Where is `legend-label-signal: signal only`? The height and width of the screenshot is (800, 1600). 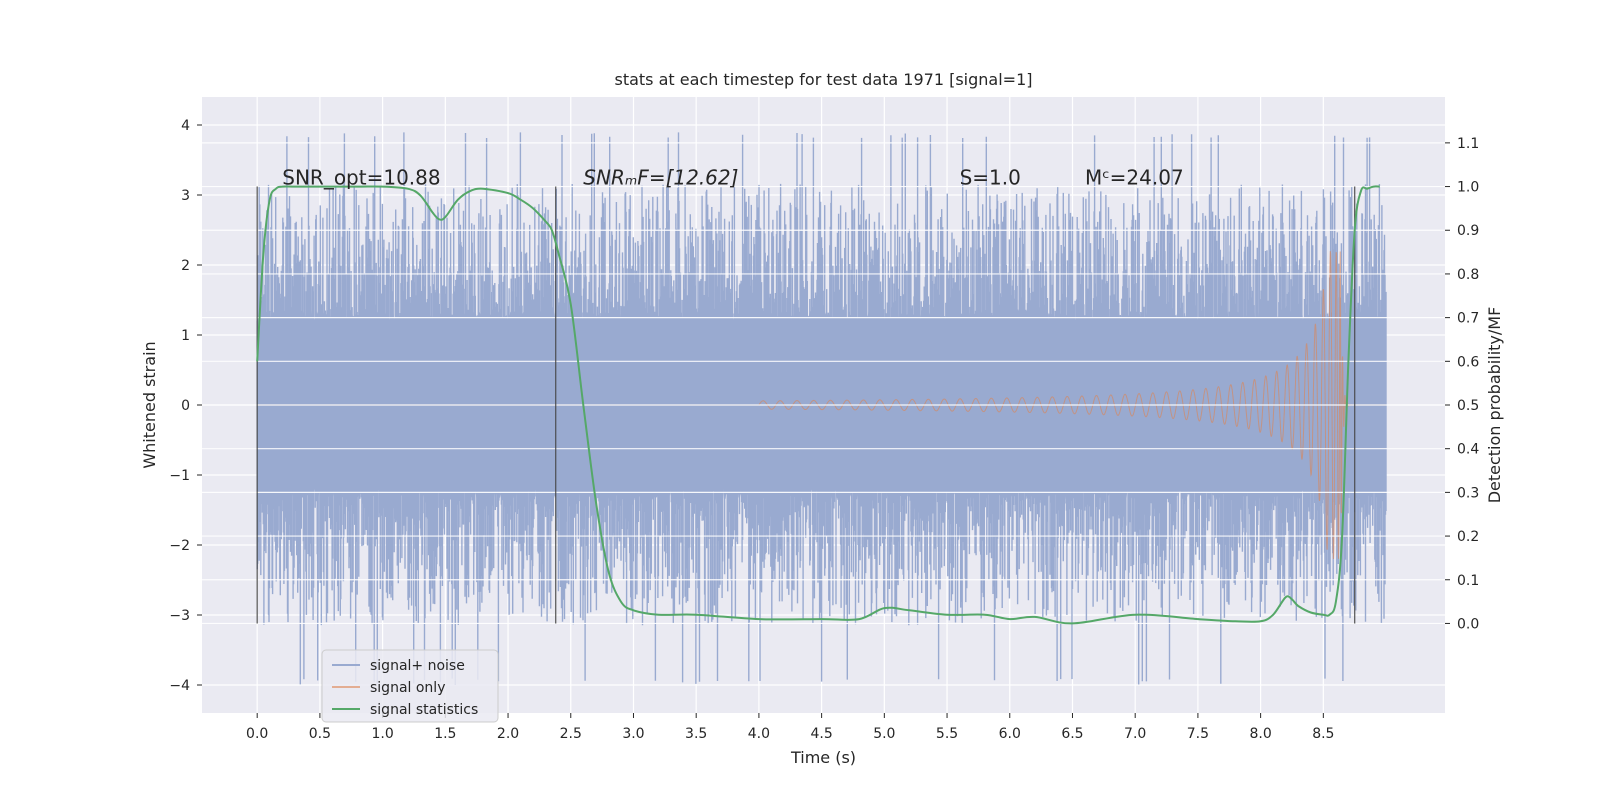
legend-label-signal: signal only is located at coordinates (407, 688).